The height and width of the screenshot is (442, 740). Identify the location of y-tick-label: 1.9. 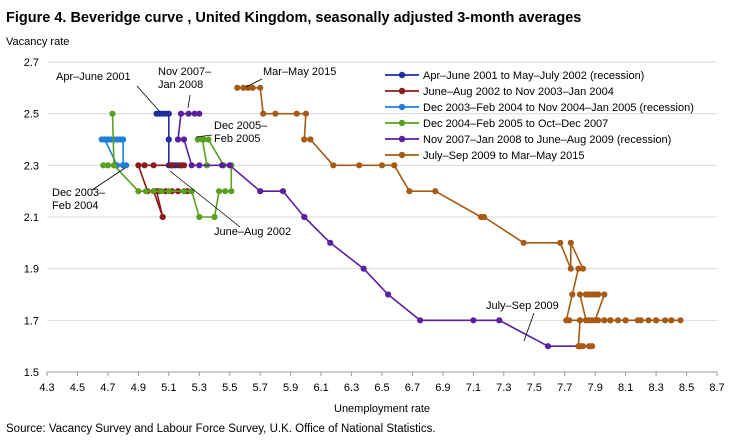
(31, 270).